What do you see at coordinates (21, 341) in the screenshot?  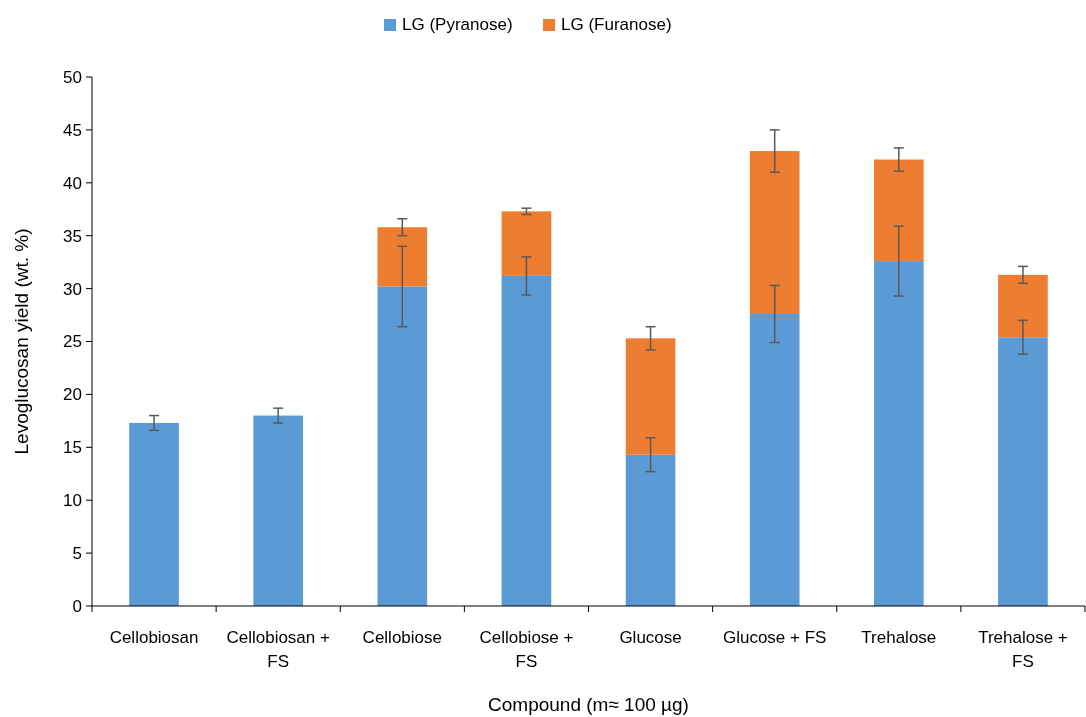 I see `y-axis-title: Levoglucosan yield (wt. %)` at bounding box center [21, 341].